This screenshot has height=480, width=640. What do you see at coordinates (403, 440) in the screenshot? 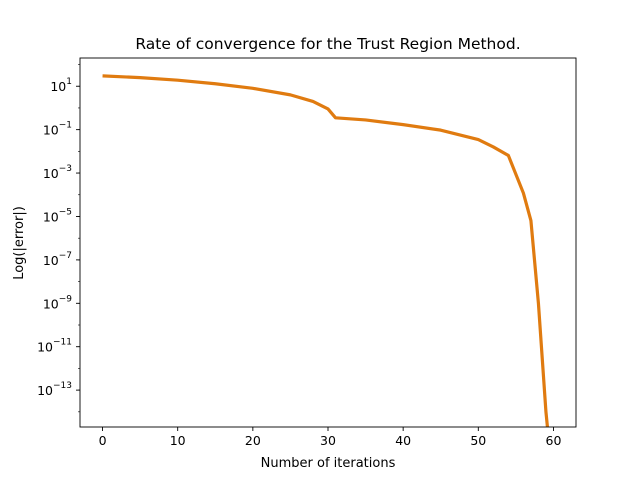
I see `x-tick-label: 40` at bounding box center [403, 440].